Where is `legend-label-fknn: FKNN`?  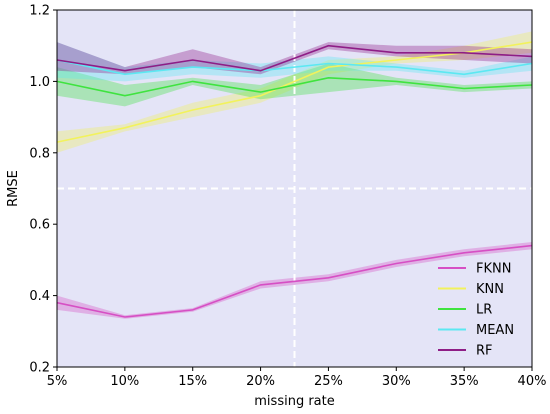
legend-label-fknn: FKNN is located at coordinates (493, 269).